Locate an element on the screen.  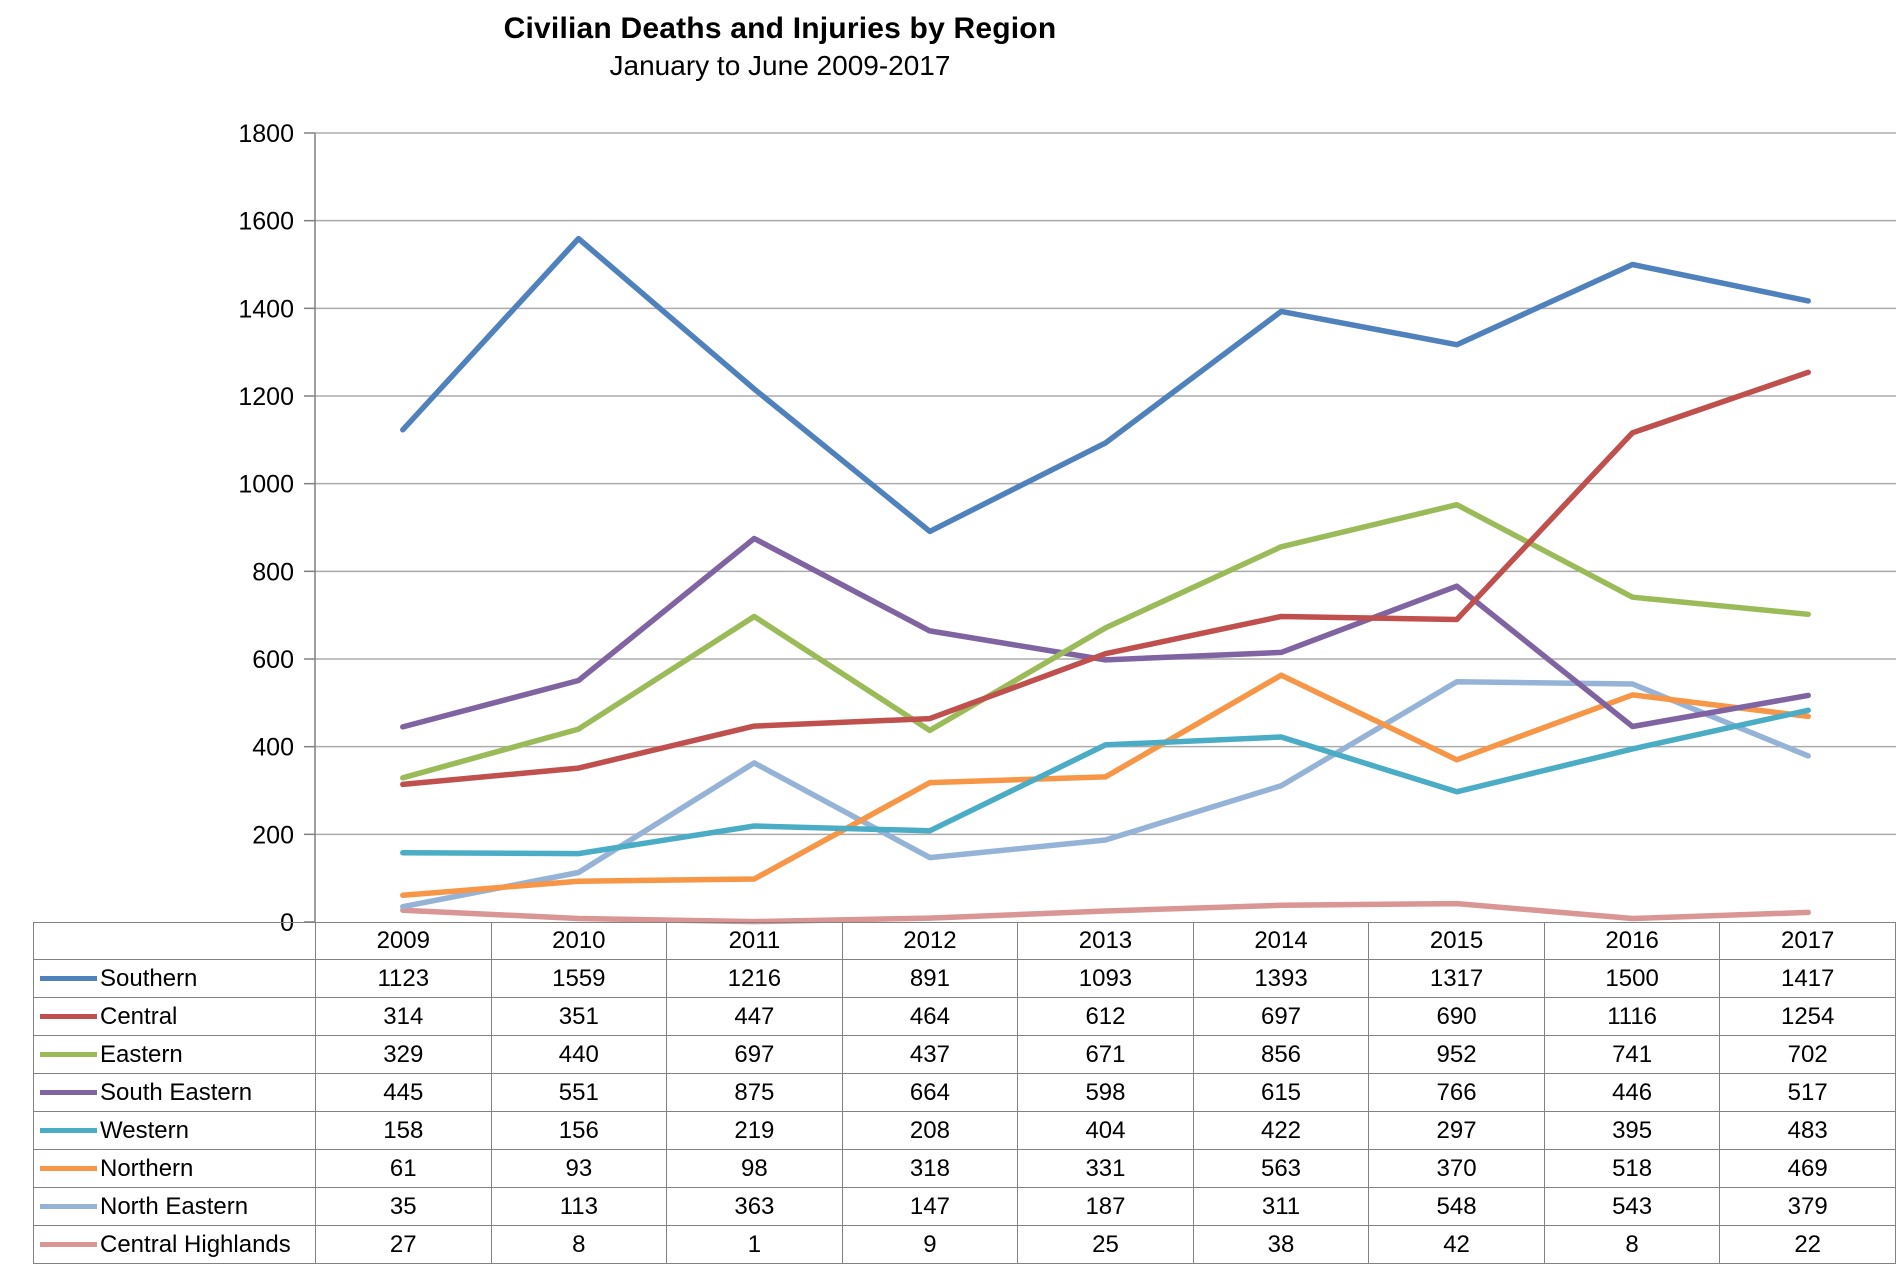
legend-key: North Eastern is located at coordinates (175, 1206).